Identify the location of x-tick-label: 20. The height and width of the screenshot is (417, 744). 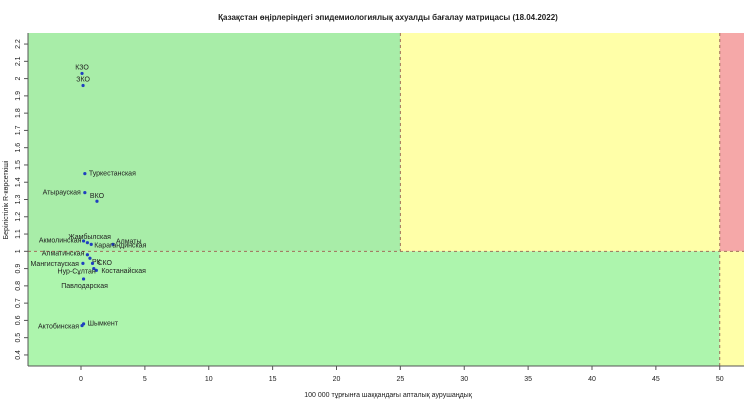
(337, 379).